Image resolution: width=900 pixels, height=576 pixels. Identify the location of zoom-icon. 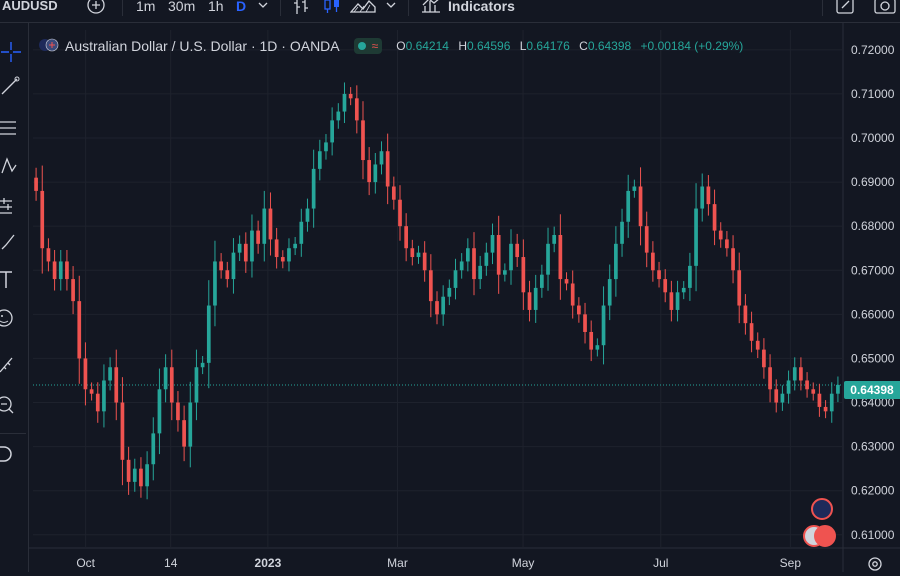
(11, 406).